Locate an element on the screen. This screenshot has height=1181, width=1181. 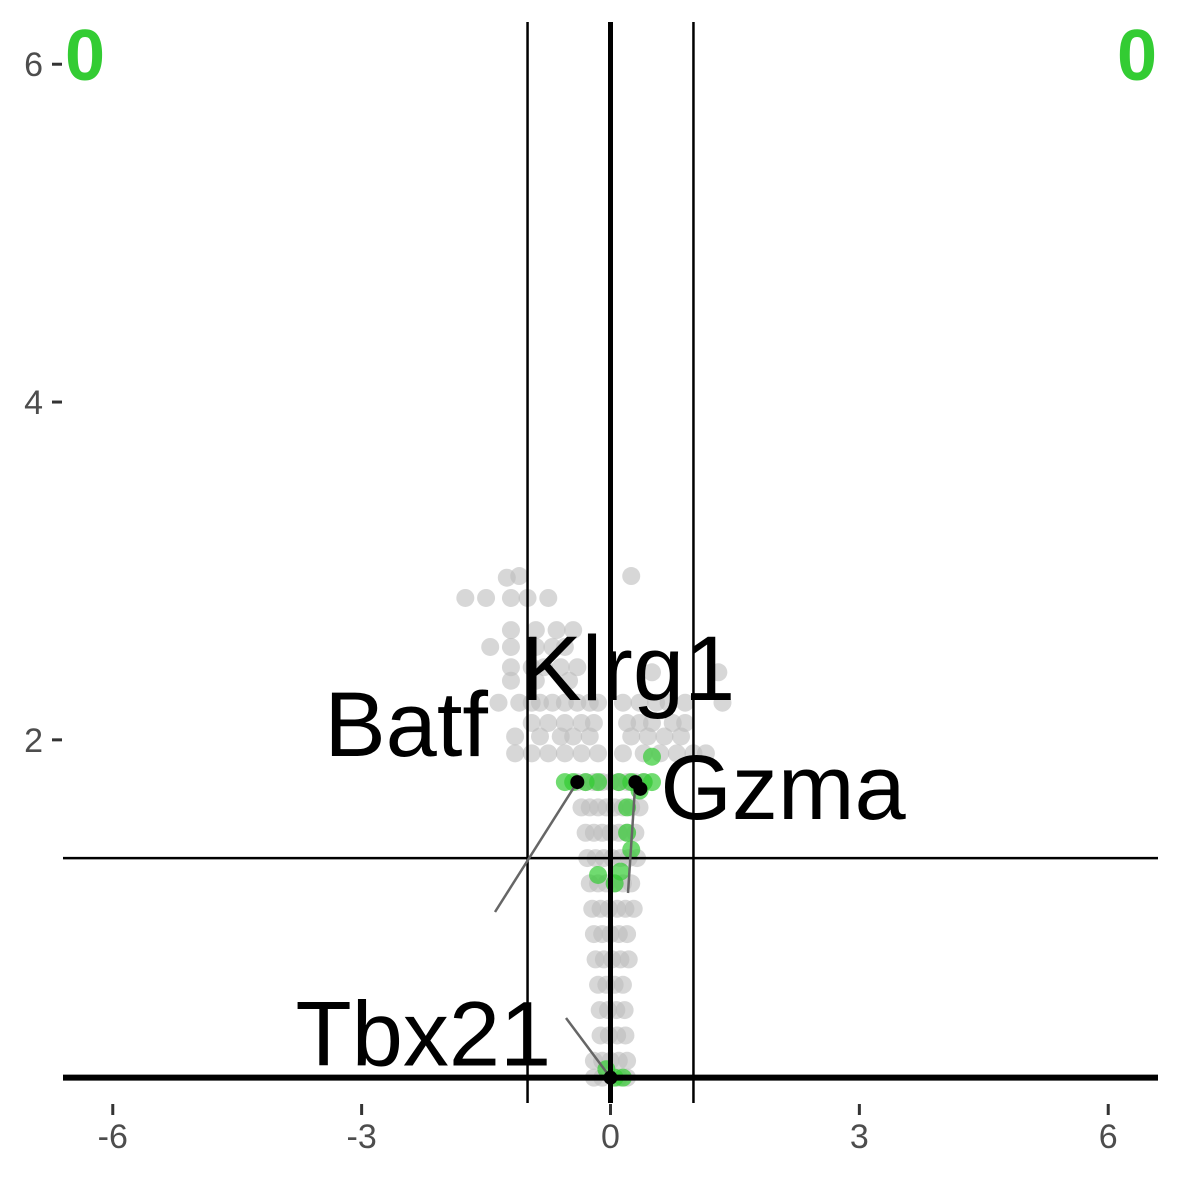
tbx21-label: Tbx21 is located at coordinates (424, 1035).